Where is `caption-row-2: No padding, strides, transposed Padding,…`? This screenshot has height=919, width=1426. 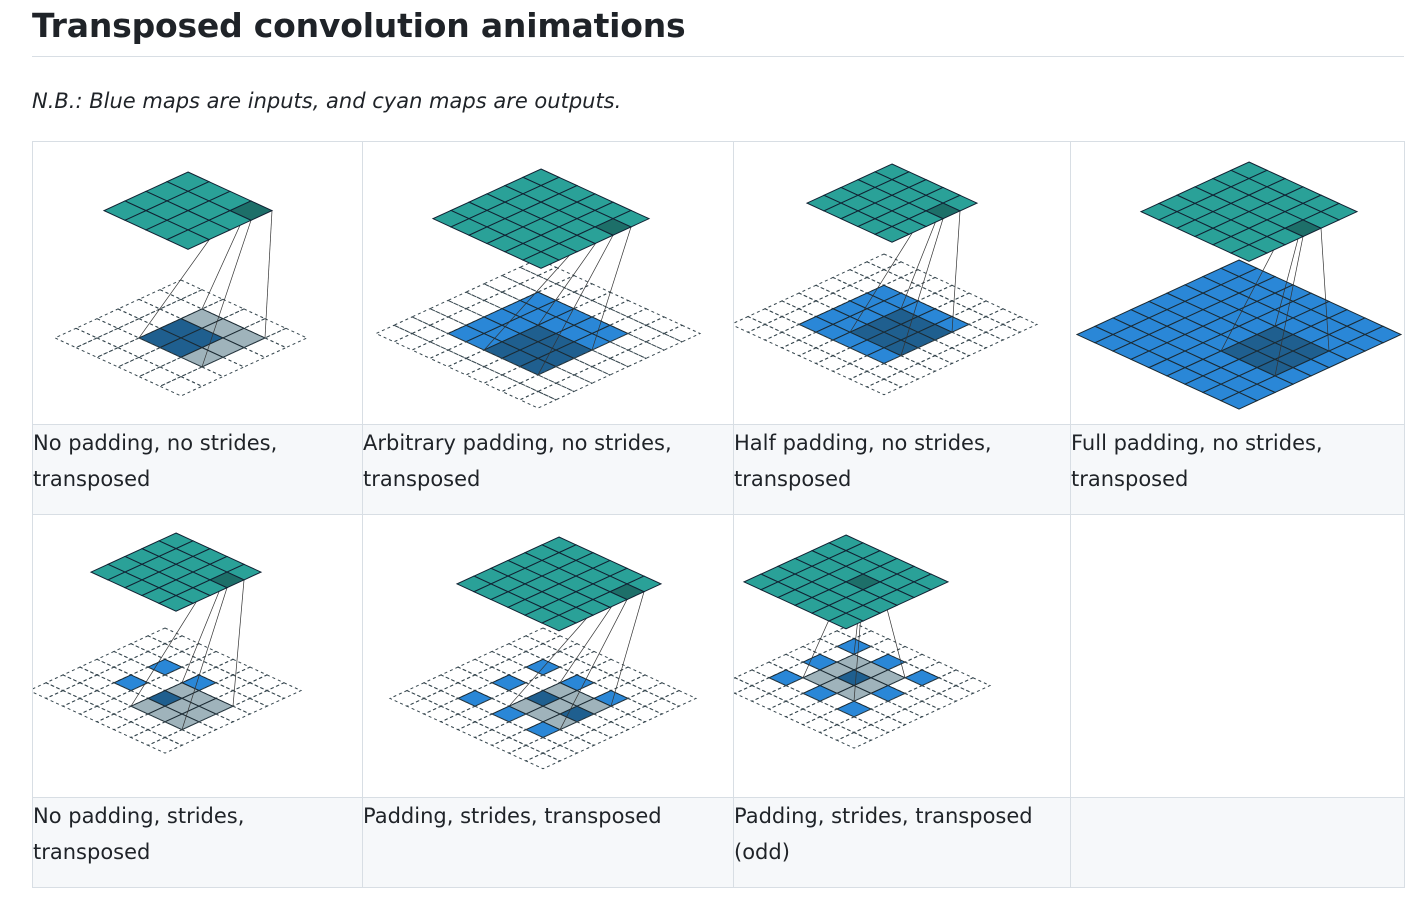 caption-row-2: No padding, strides, transposed Padding,… is located at coordinates (718, 842).